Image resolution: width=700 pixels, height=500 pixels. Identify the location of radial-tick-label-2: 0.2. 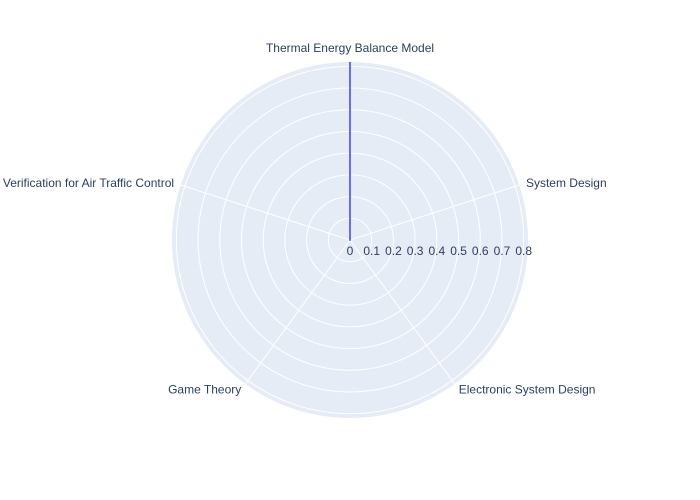
(393, 251).